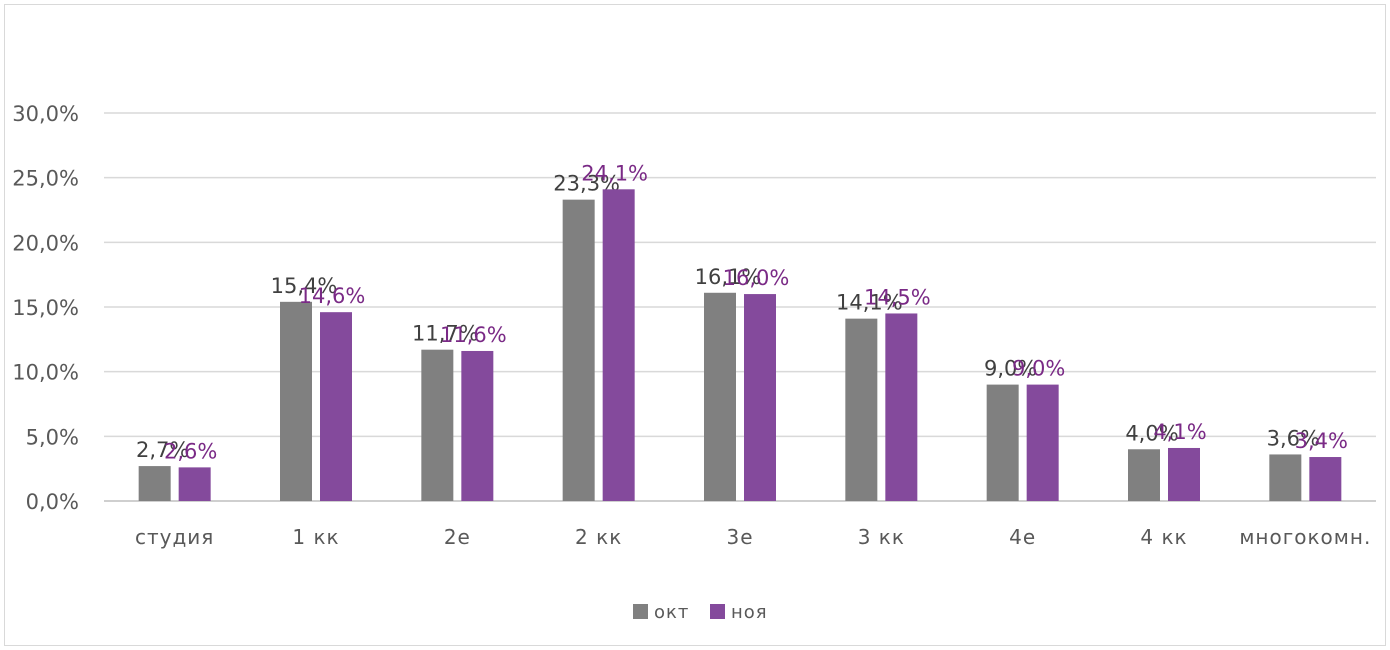 This screenshot has height=650, width=1390. What do you see at coordinates (717, 611) in the screenshot?
I see `legend-swatch-noya` at bounding box center [717, 611].